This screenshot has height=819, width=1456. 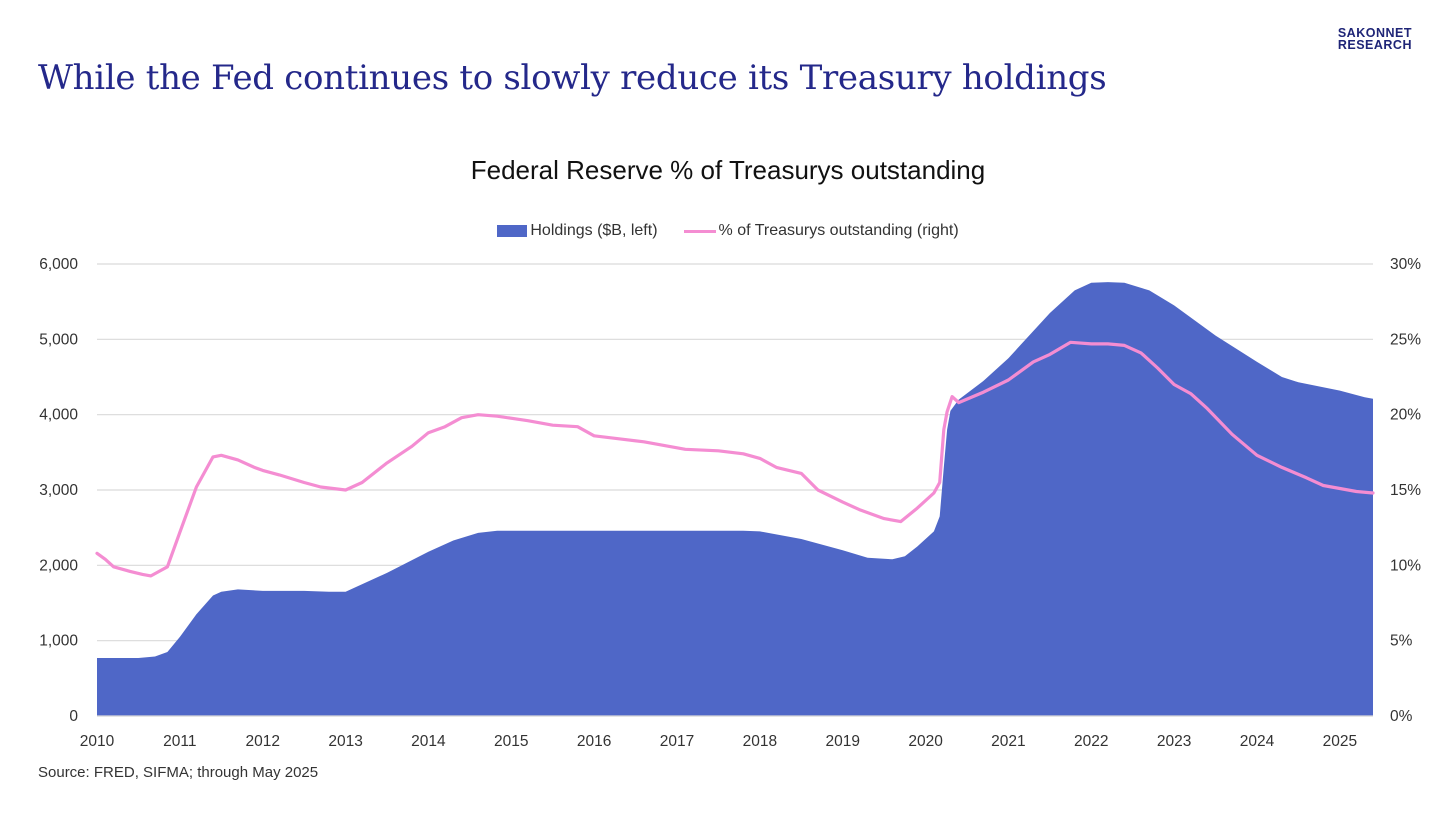 I want to click on x-tick-label: 2022, so click(x=1091, y=741).